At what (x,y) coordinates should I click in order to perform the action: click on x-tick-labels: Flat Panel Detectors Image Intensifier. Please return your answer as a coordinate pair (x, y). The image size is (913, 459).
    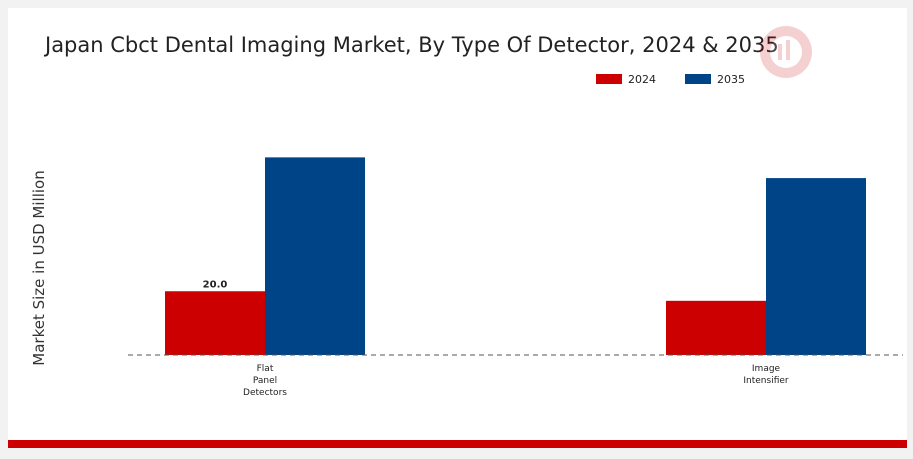
    Looking at the image, I should click on (516, 381).